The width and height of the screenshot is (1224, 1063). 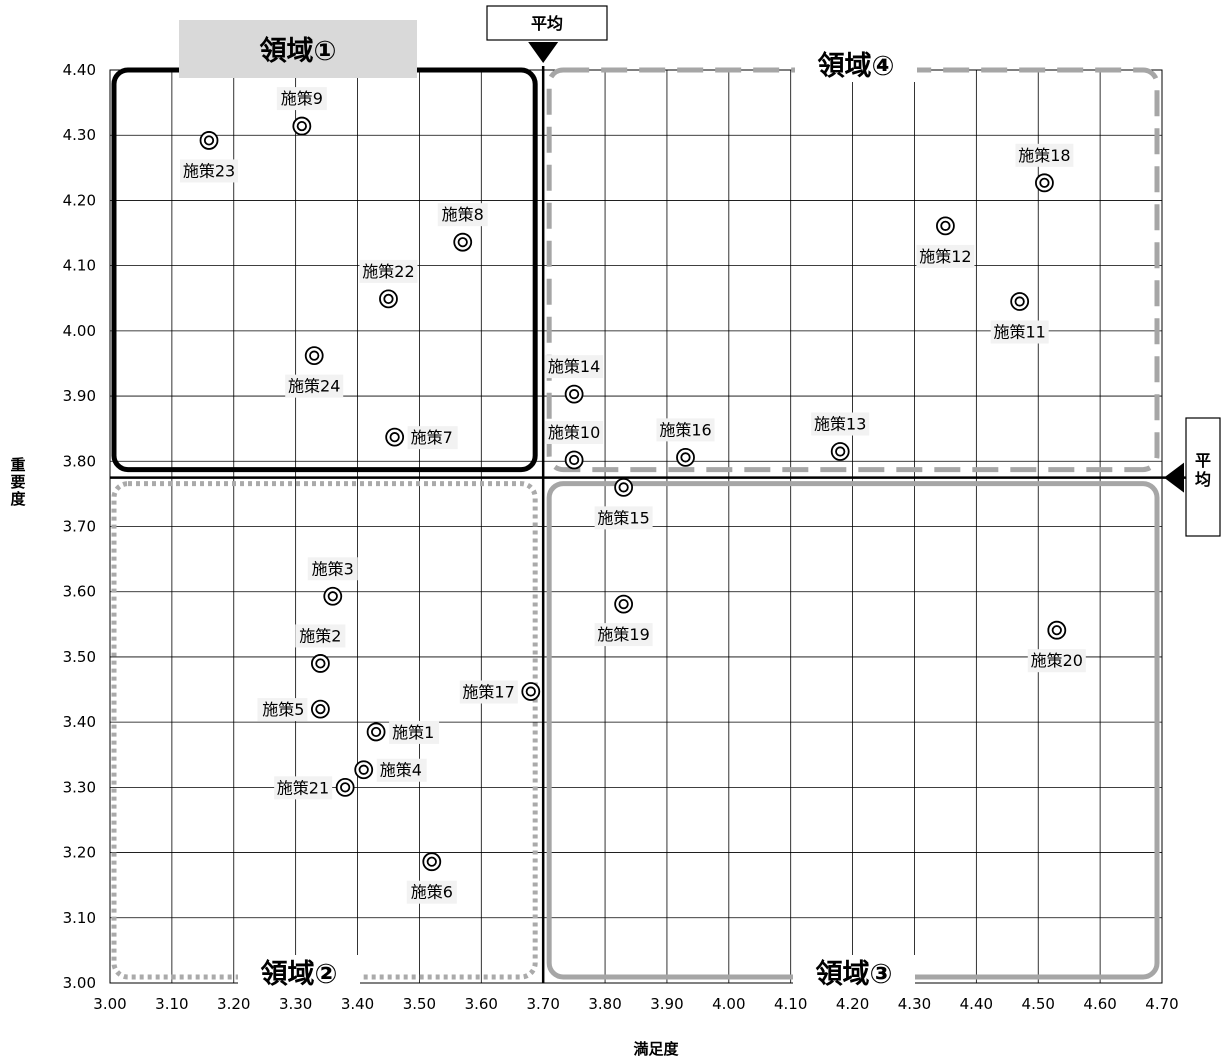 I want to click on point-label: 施策12, so click(x=945, y=256).